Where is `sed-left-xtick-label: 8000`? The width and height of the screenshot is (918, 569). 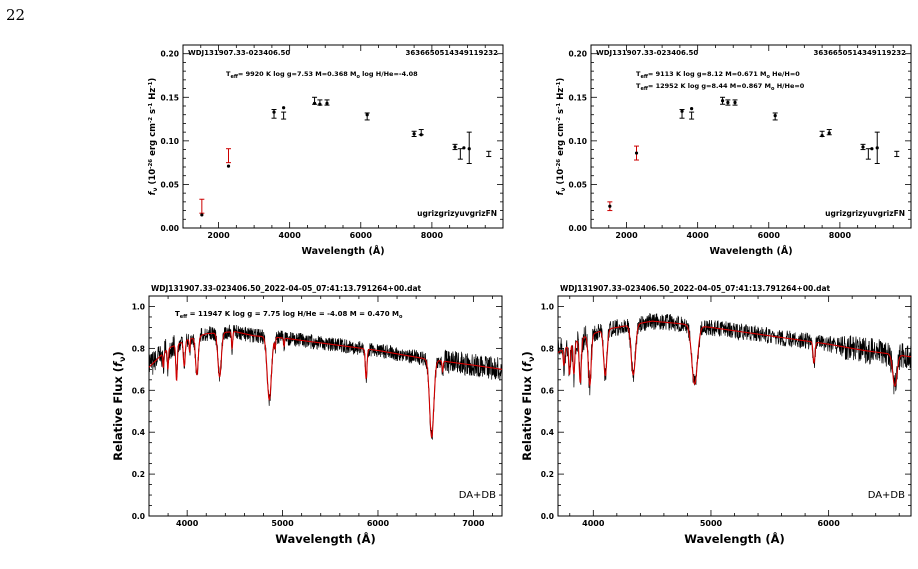 sed-left-xtick-label: 8000 is located at coordinates (432, 235).